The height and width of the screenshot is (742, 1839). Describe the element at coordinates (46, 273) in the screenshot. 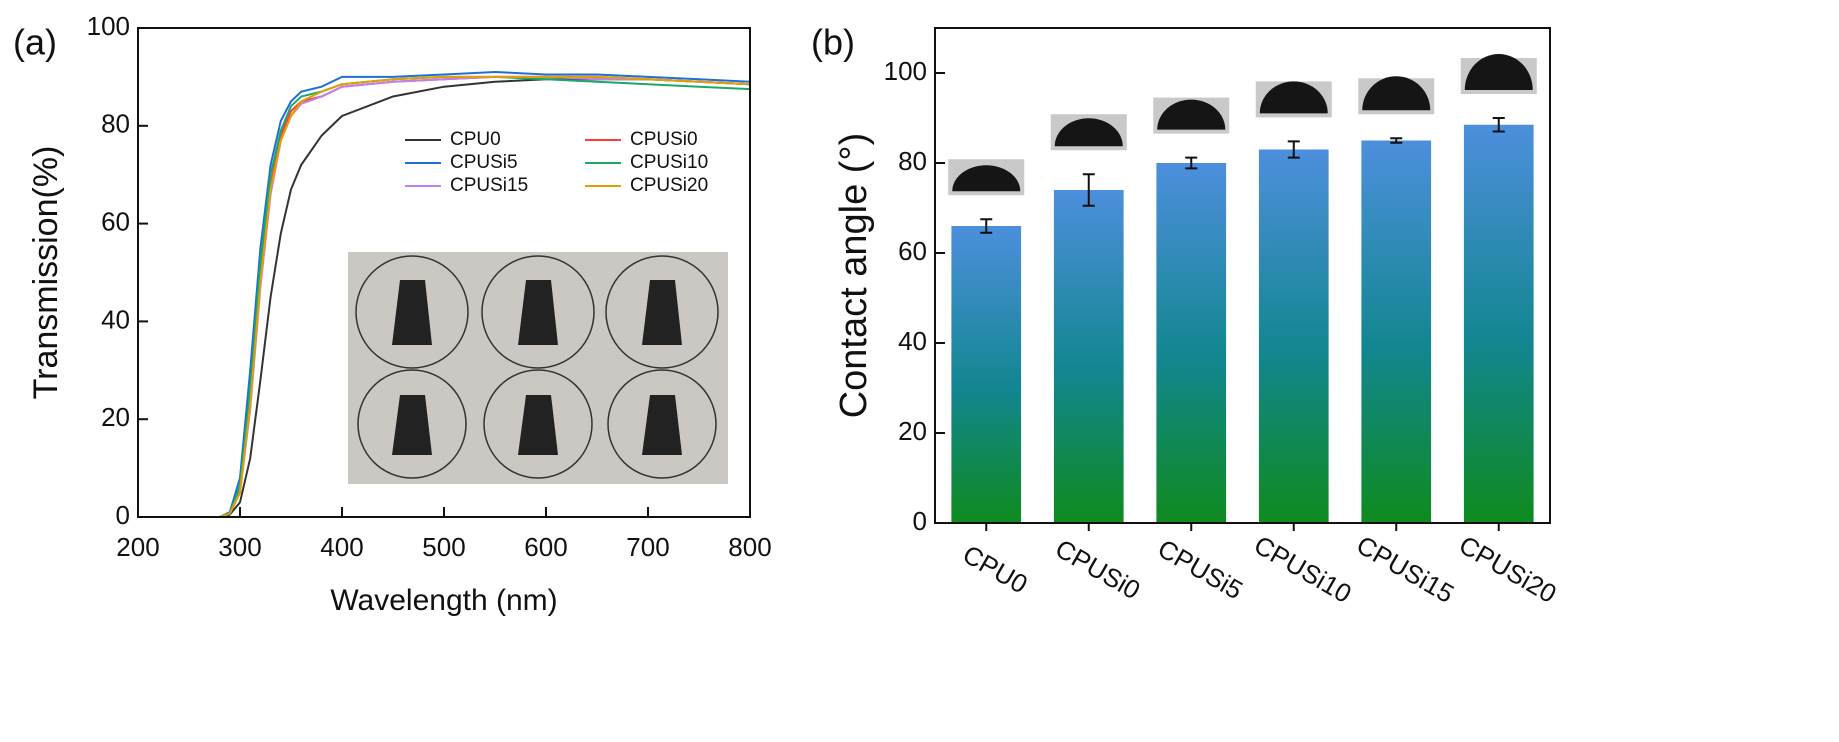

I see `y-axis-label: Transmission(%)` at that location.